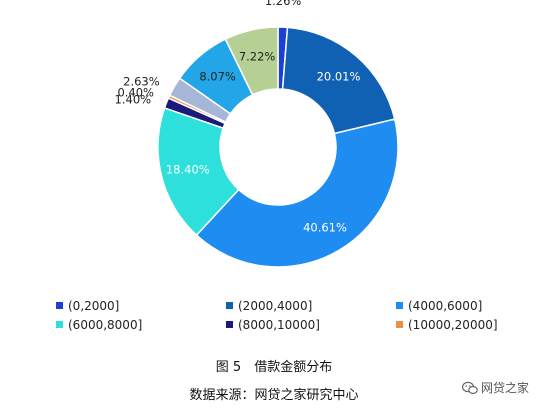 Image resolution: width=548 pixels, height=410 pixels. Describe the element at coordinates (141, 305) in the screenshot. I see `legend-item-0-2000: (0,2000]` at that location.